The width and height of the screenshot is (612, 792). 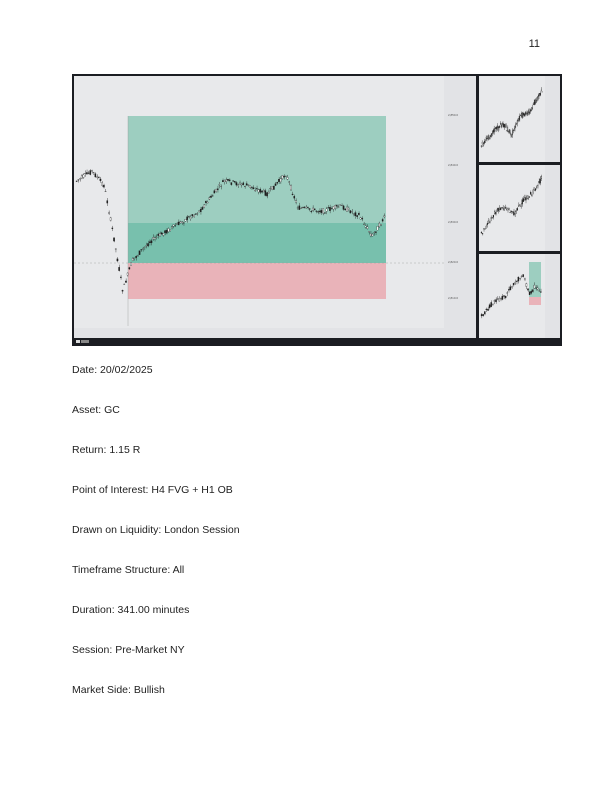 What do you see at coordinates (257, 281) in the screenshot?
I see `stop-loss-zone` at bounding box center [257, 281].